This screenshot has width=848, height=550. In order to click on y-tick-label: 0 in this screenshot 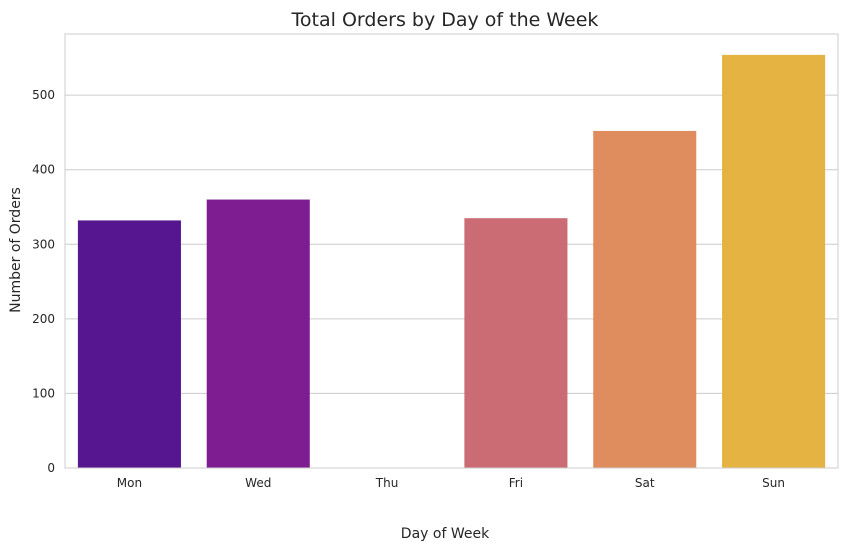, I will do `click(51, 468)`.